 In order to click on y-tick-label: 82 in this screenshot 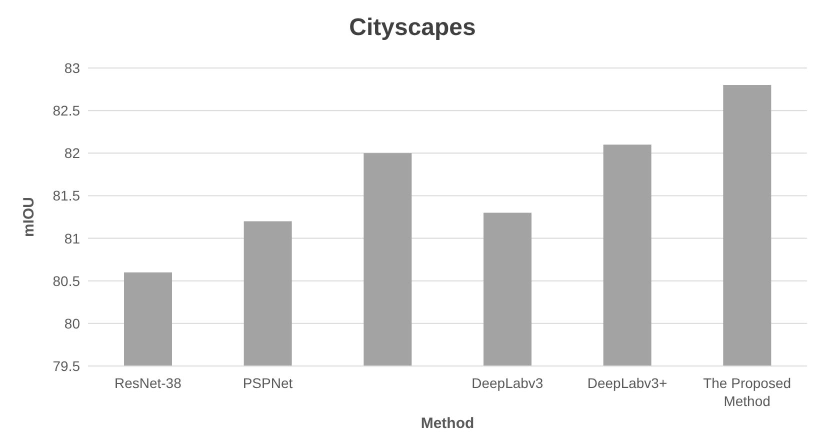, I will do `click(72, 153)`.